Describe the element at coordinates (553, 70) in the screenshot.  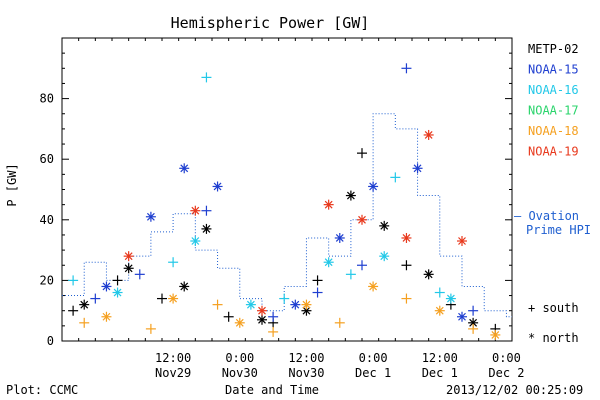
I see `legend-entry: NOAA-15` at that location.